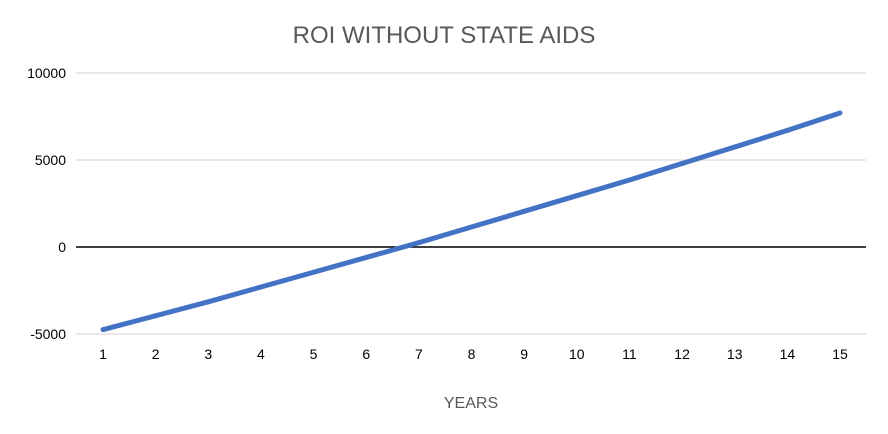 This screenshot has height=434, width=888. I want to click on x-tick-label: 8, so click(472, 354).